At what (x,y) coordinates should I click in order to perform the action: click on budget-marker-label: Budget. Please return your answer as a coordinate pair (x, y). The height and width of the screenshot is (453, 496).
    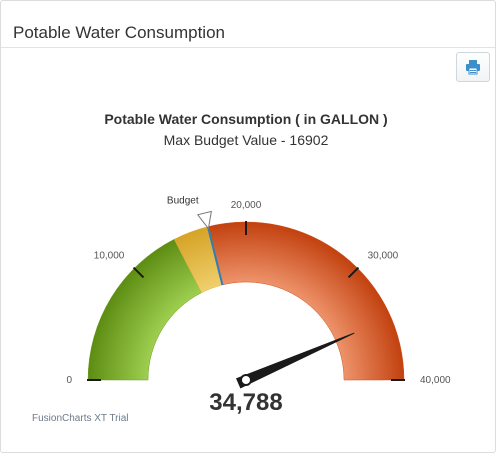
    Looking at the image, I should click on (183, 200).